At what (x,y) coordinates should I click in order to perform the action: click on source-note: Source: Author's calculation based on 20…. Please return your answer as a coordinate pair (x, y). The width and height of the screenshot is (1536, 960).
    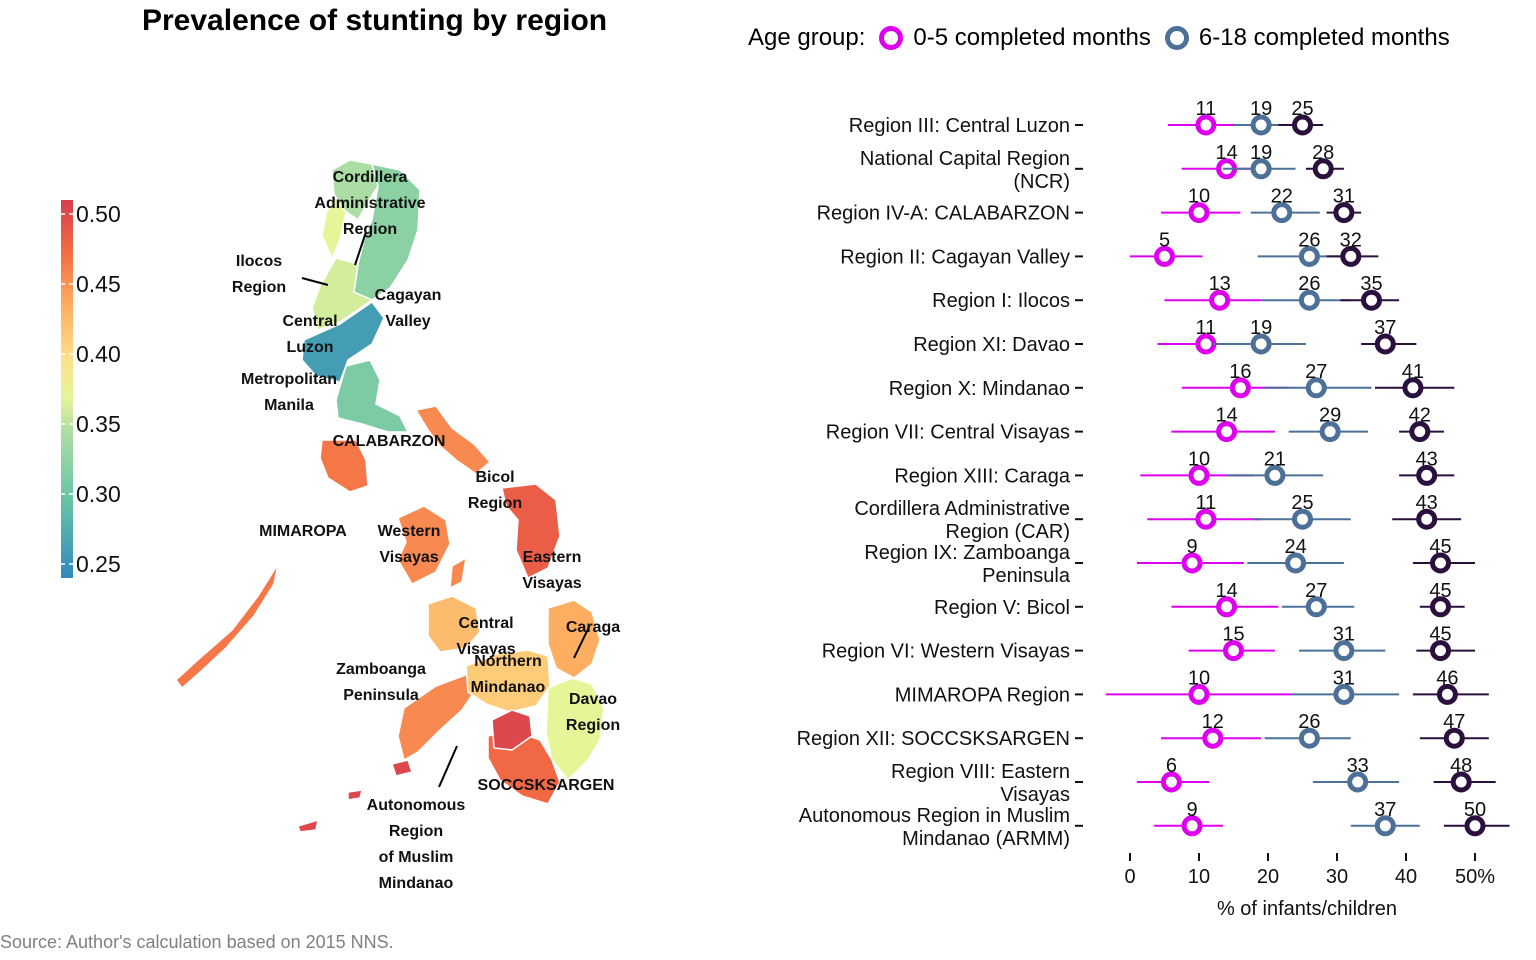
    Looking at the image, I should click on (197, 942).